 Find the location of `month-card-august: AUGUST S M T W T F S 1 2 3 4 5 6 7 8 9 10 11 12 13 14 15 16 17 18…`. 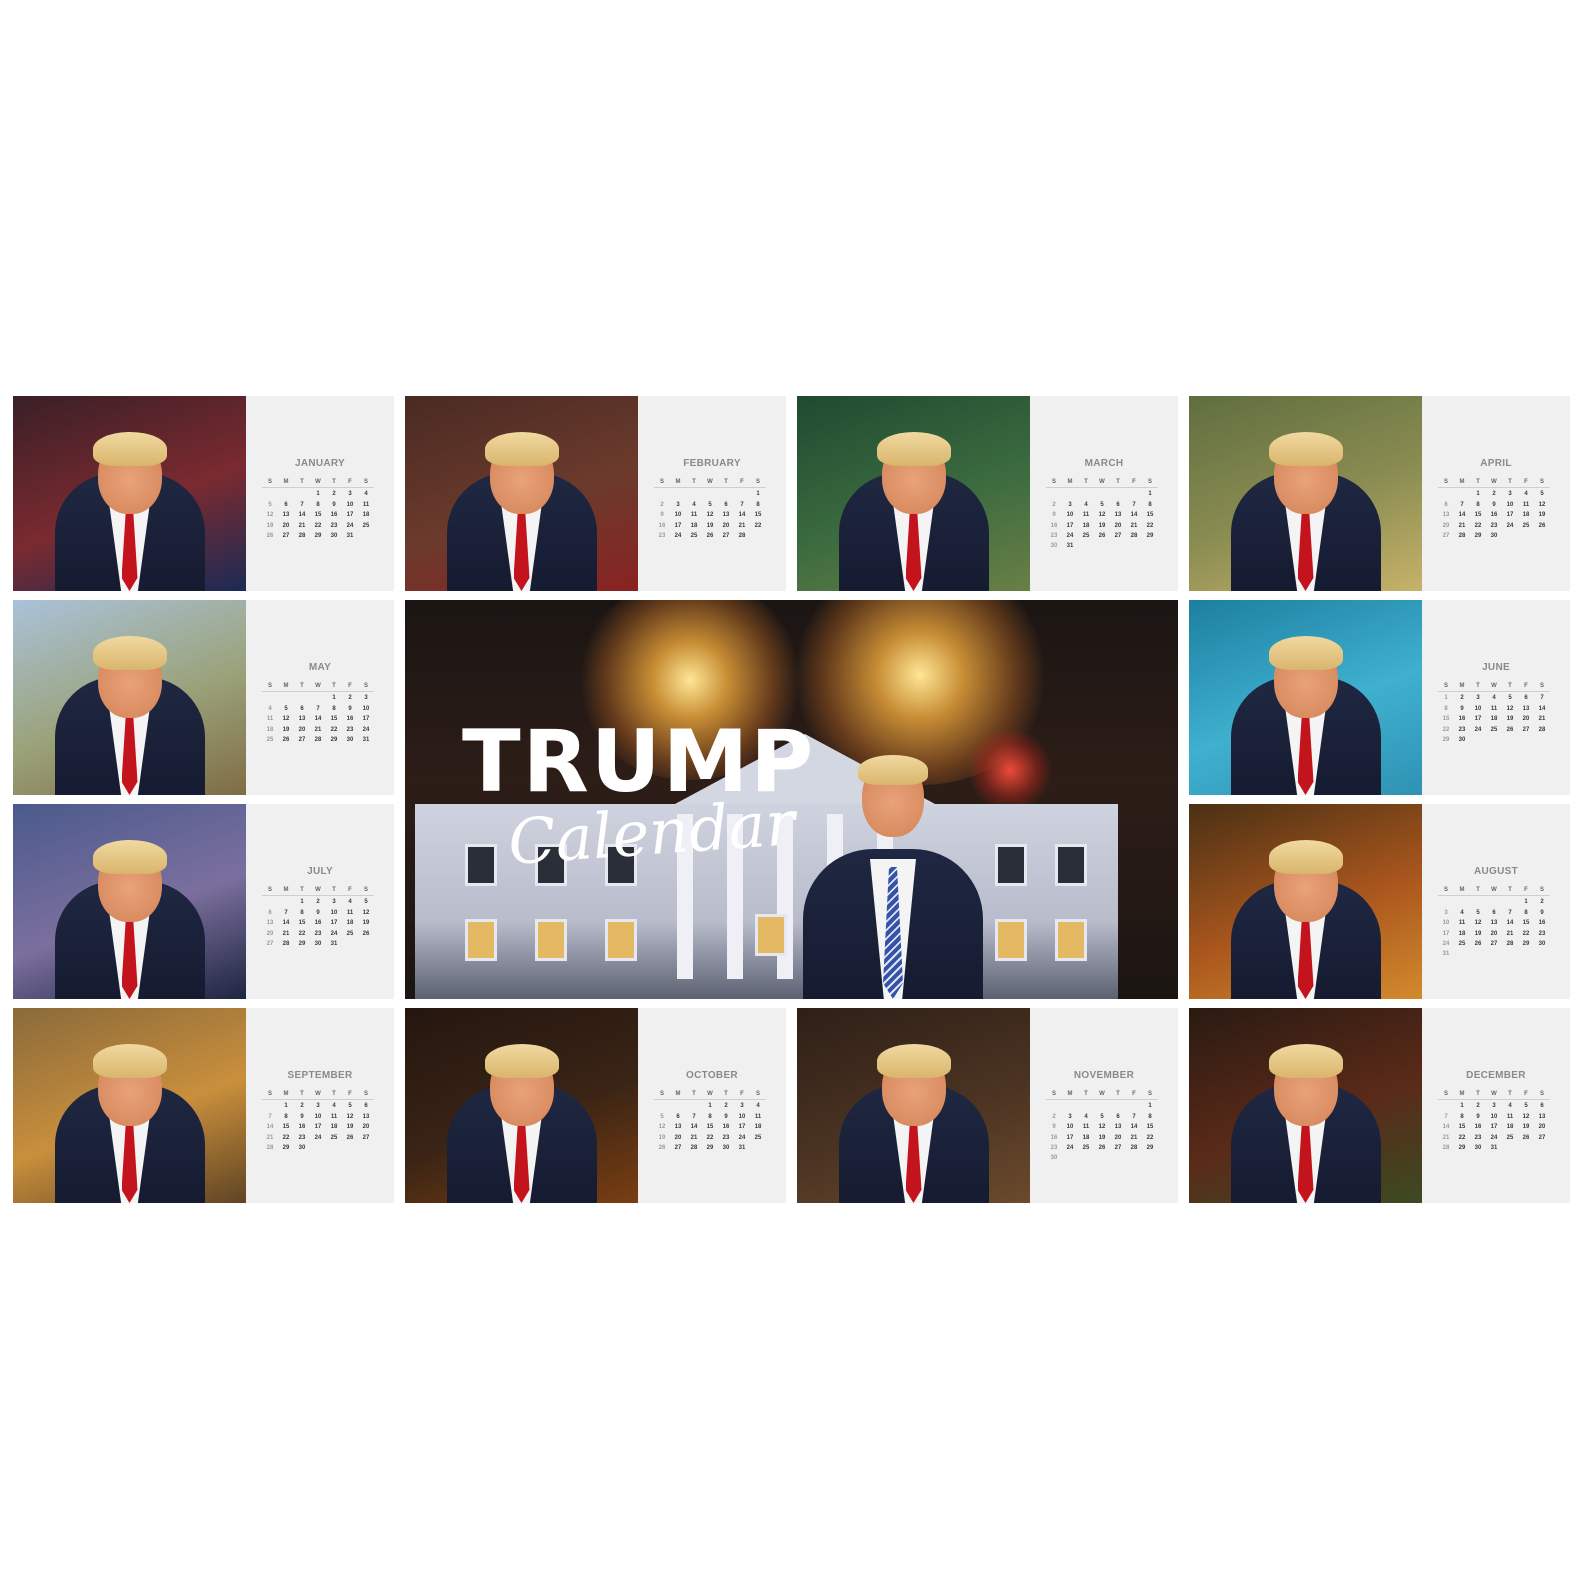

month-card-august: AUGUST S M T W T F S 1 2 3 4 5 6 7 8 9 10 11 12 13 14 15 16 17 18… is located at coordinates (1379, 901).